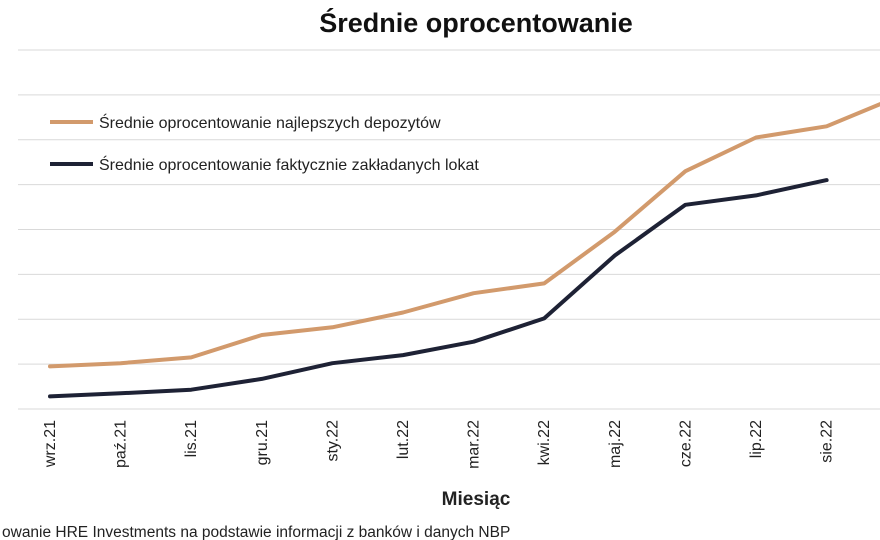 This screenshot has height=540, width=880. I want to click on x-tick-label: gru.21, so click(262, 442).